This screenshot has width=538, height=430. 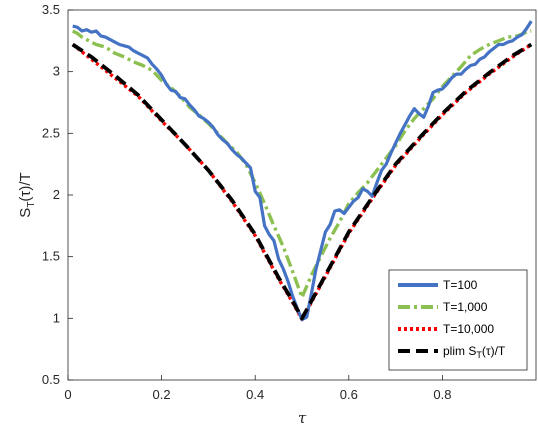 What do you see at coordinates (56, 317) in the screenshot?
I see `y-tick-label: 1` at bounding box center [56, 317].